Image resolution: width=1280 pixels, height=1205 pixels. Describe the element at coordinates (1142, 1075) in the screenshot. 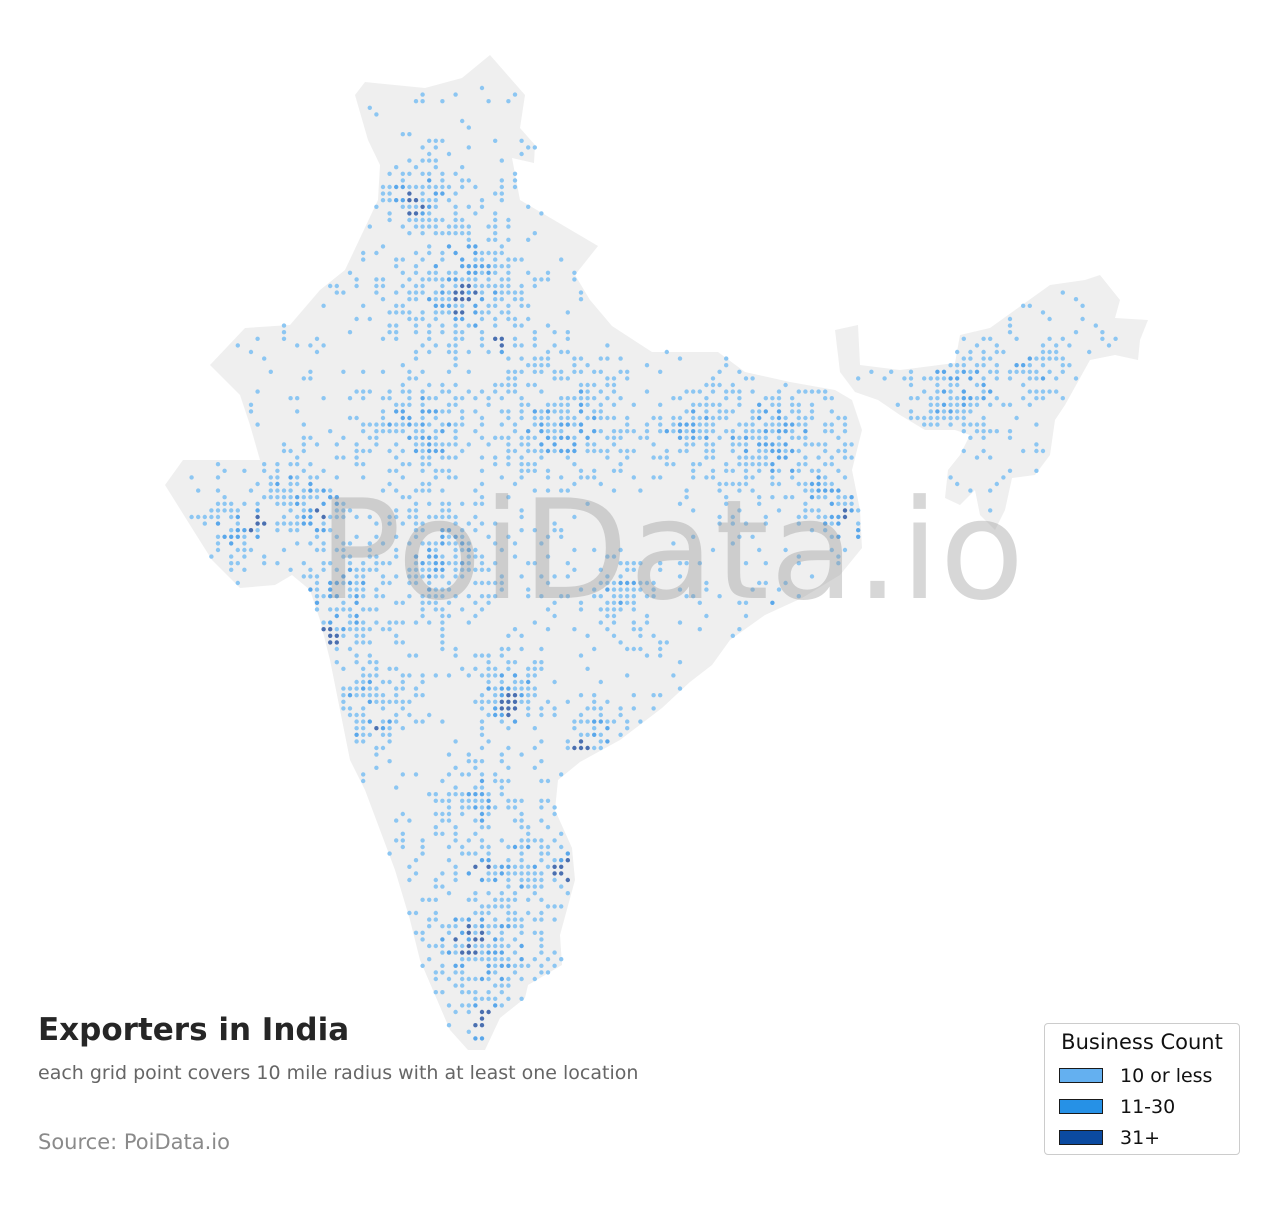

I see `legend-item-low: 10 or less` at that location.